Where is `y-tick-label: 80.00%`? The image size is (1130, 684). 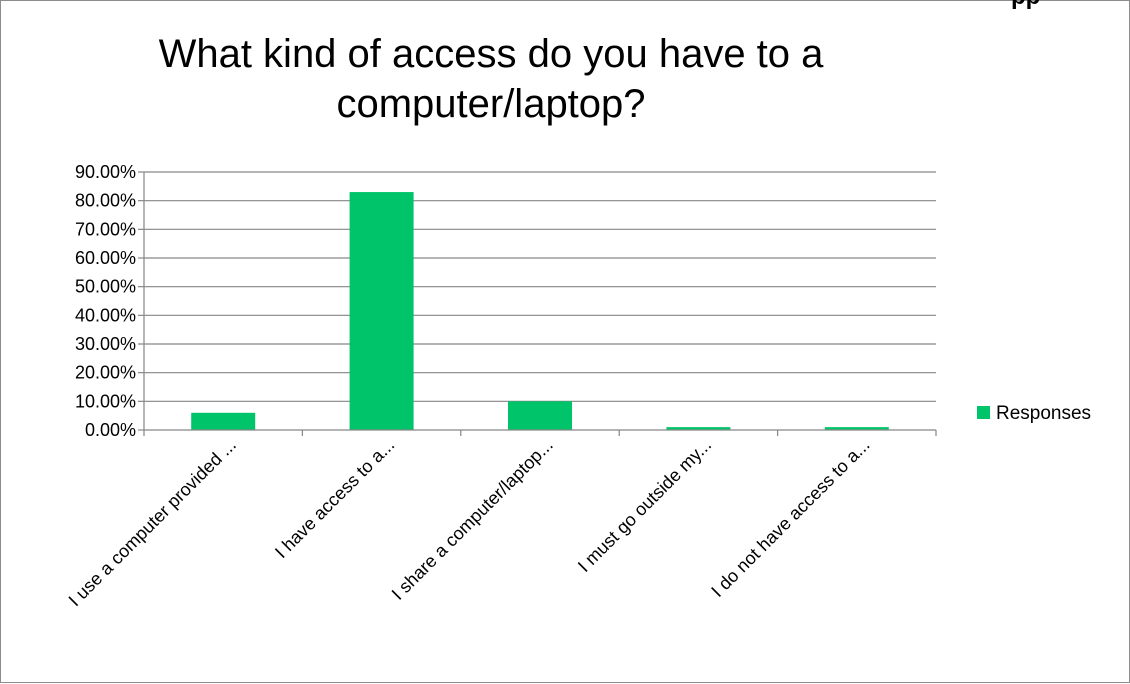 y-tick-label: 80.00% is located at coordinates (105, 201).